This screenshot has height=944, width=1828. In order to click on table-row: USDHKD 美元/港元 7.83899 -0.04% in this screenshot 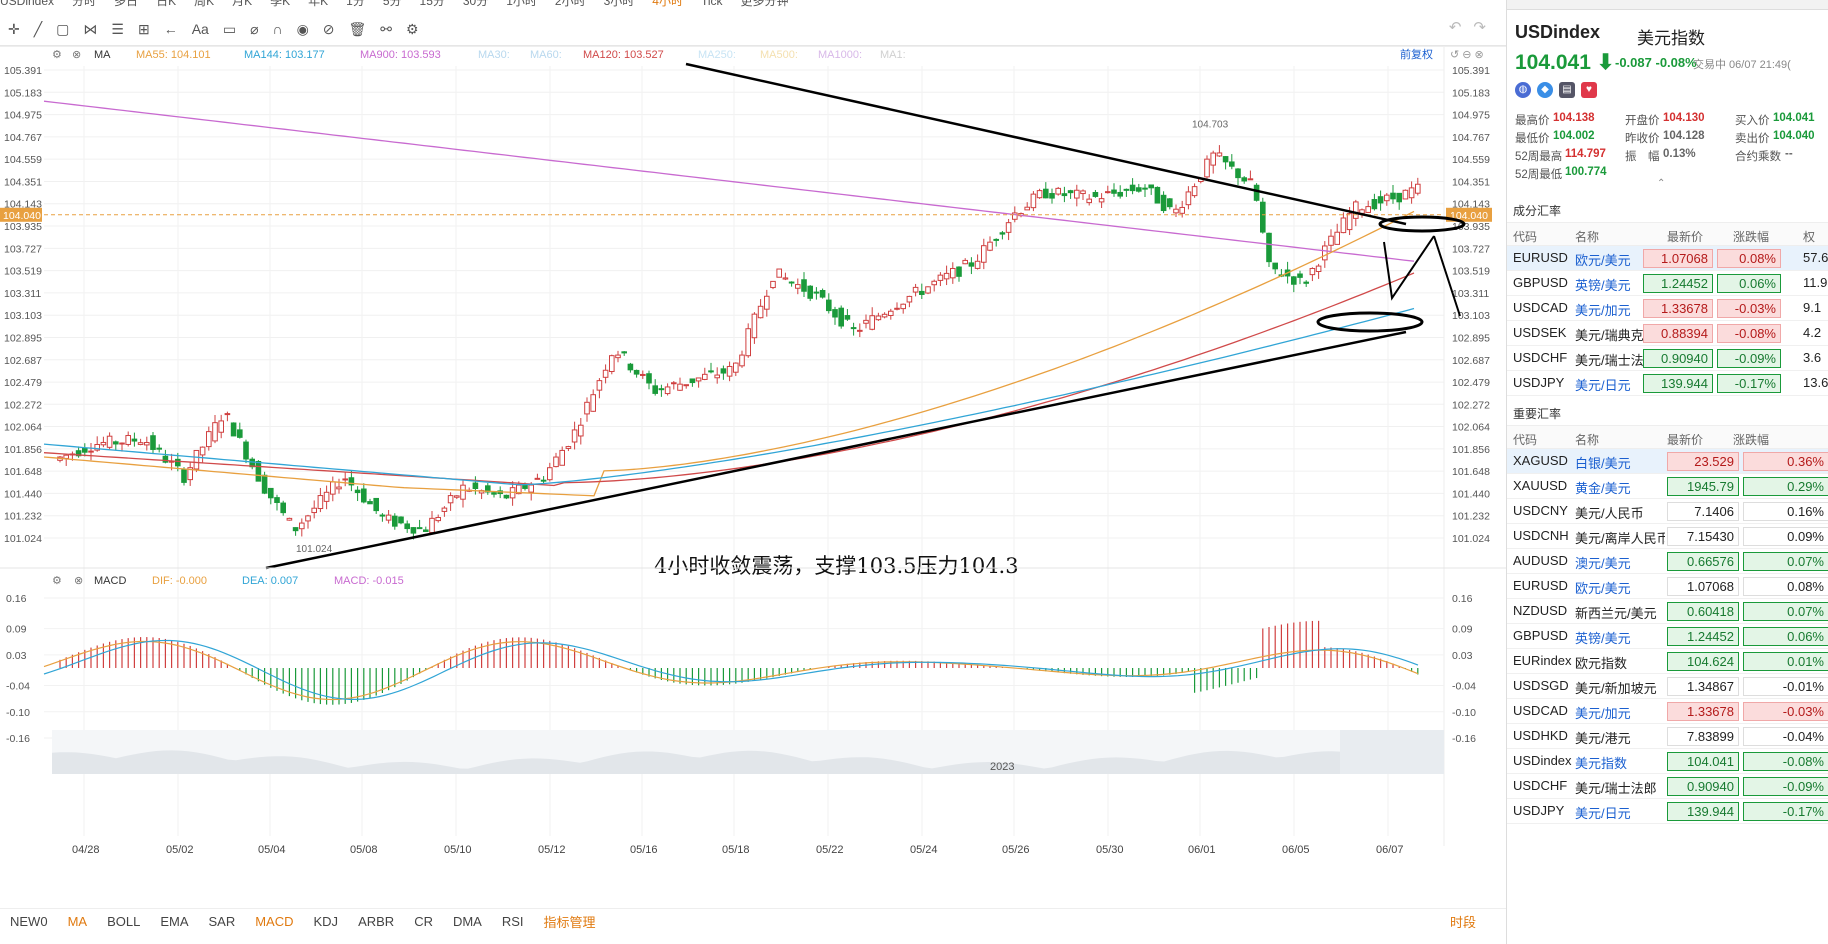, I will do `click(1667, 736)`.